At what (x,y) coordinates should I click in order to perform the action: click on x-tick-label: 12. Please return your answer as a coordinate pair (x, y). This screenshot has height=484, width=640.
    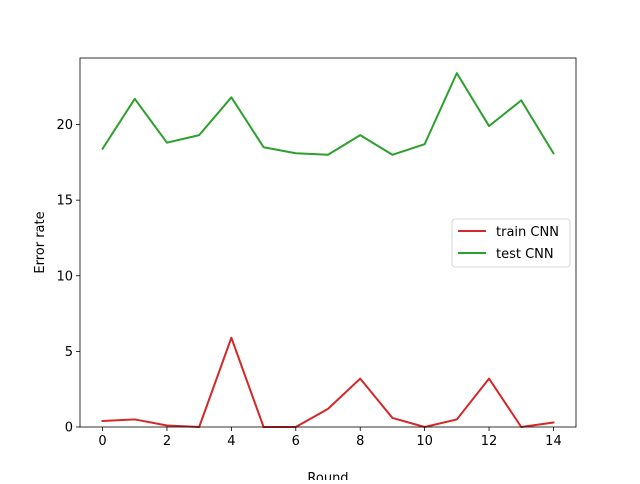
    Looking at the image, I should click on (489, 441).